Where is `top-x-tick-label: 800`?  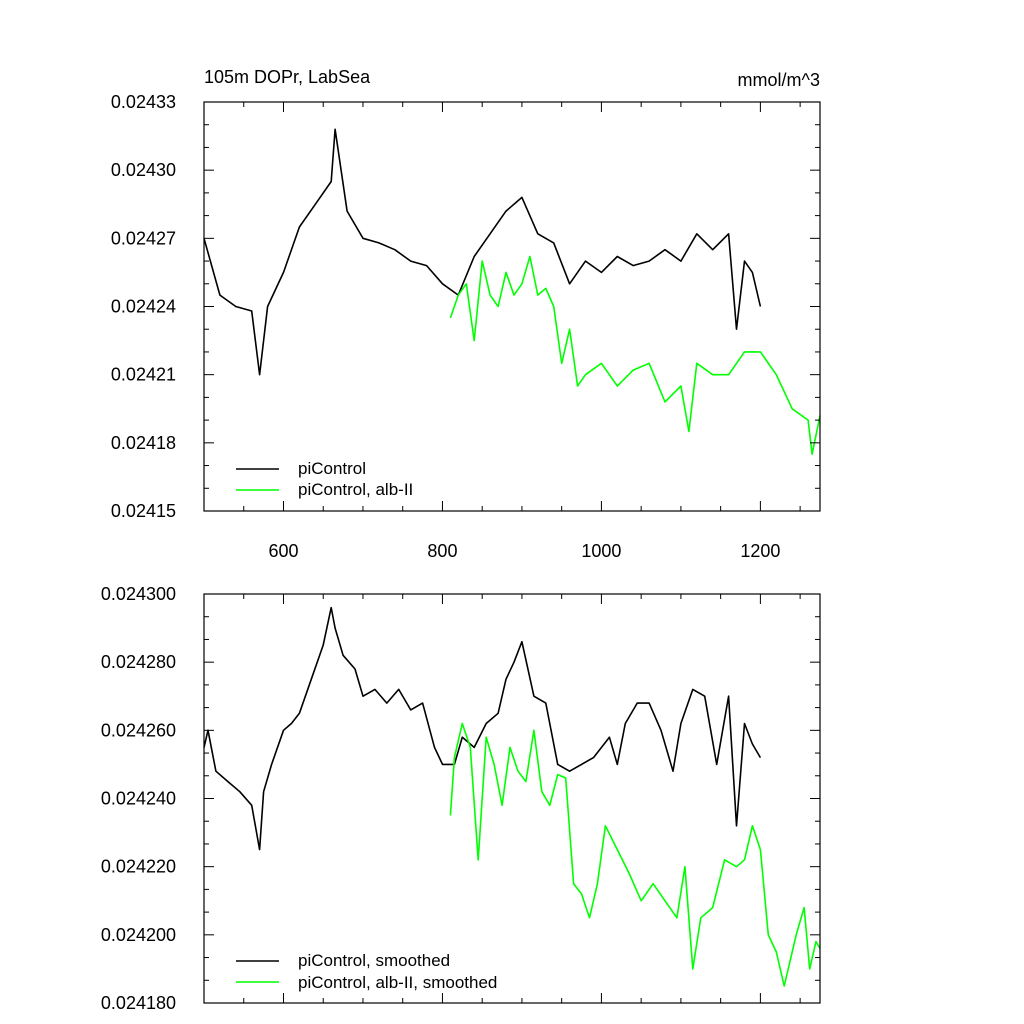
top-x-tick-label: 800 is located at coordinates (442, 551).